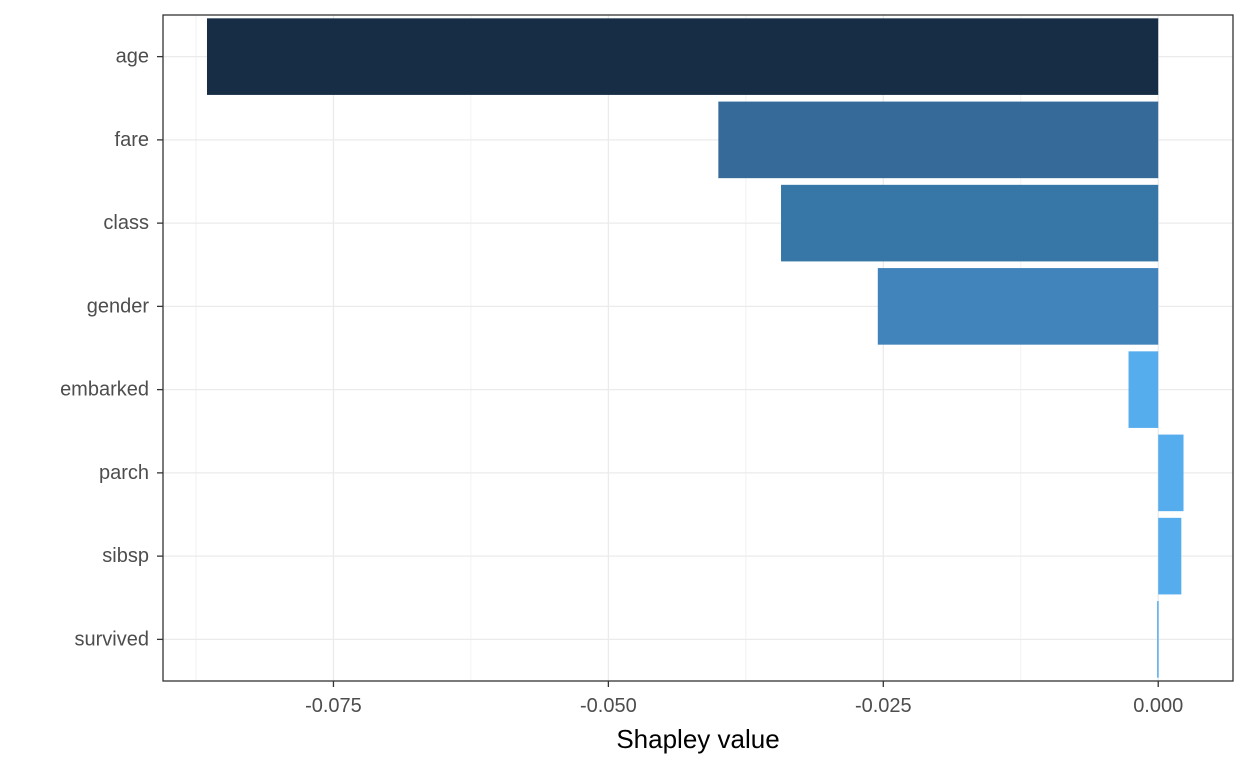  I want to click on bar-embarked, so click(1143, 389).